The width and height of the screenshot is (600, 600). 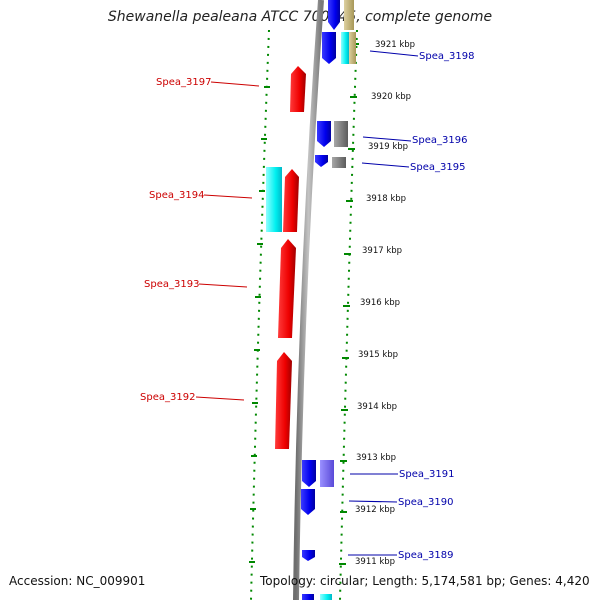 I want to click on feature-blue-bottom, so click(x=308, y=597).